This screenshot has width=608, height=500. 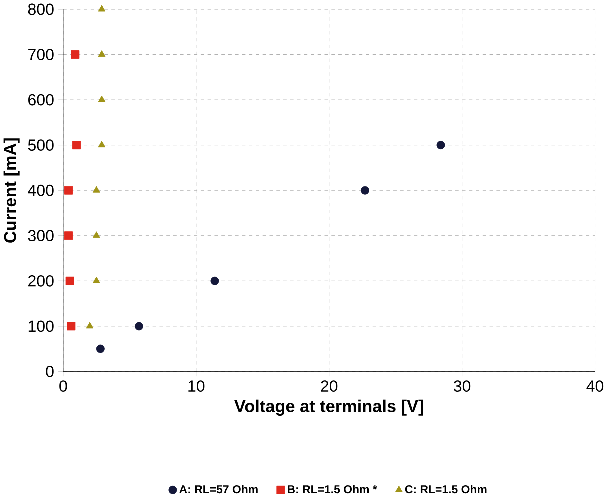 What do you see at coordinates (50, 372) in the screenshot?
I see `y-tick-label: 0` at bounding box center [50, 372].